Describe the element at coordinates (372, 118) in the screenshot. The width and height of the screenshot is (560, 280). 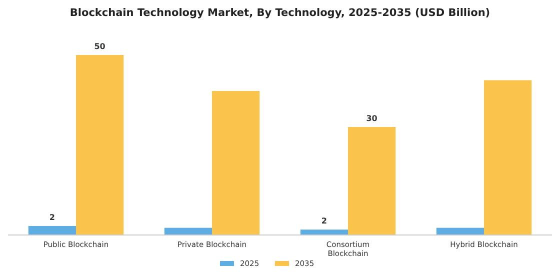
I see `data-label: 30` at that location.